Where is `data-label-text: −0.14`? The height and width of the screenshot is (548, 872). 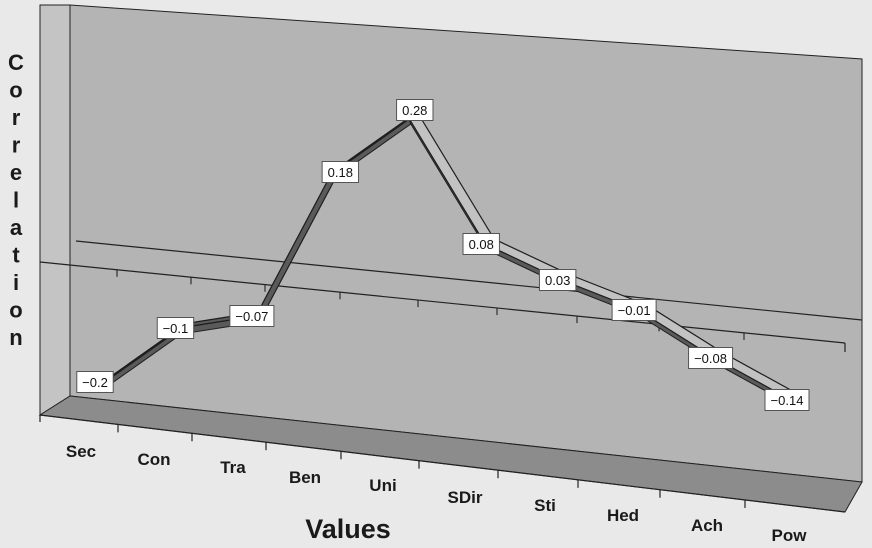
data-label-text: −0.14 is located at coordinates (787, 400).